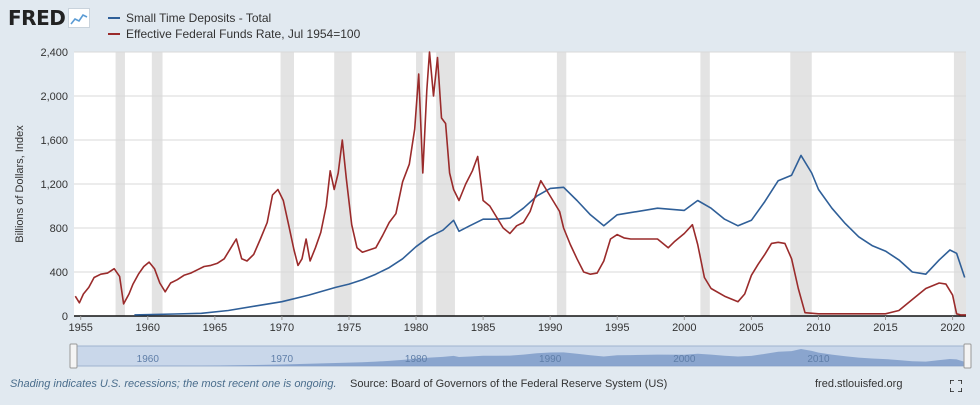 The image size is (980, 405). Describe the element at coordinates (684, 359) in the screenshot. I see `navigator-tick-label: 2000` at that location.